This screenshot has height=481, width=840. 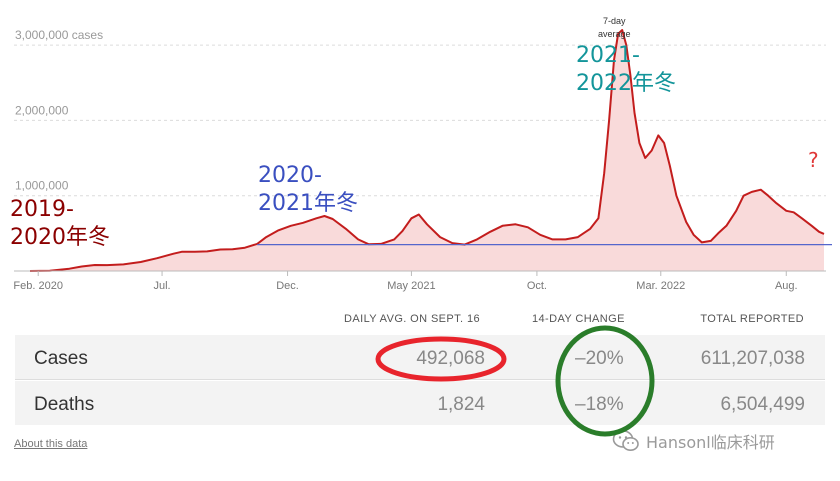 What do you see at coordinates (412, 319) in the screenshot?
I see `header-daily-avg: DAILY AVG. ON SEPT. 16` at bounding box center [412, 319].